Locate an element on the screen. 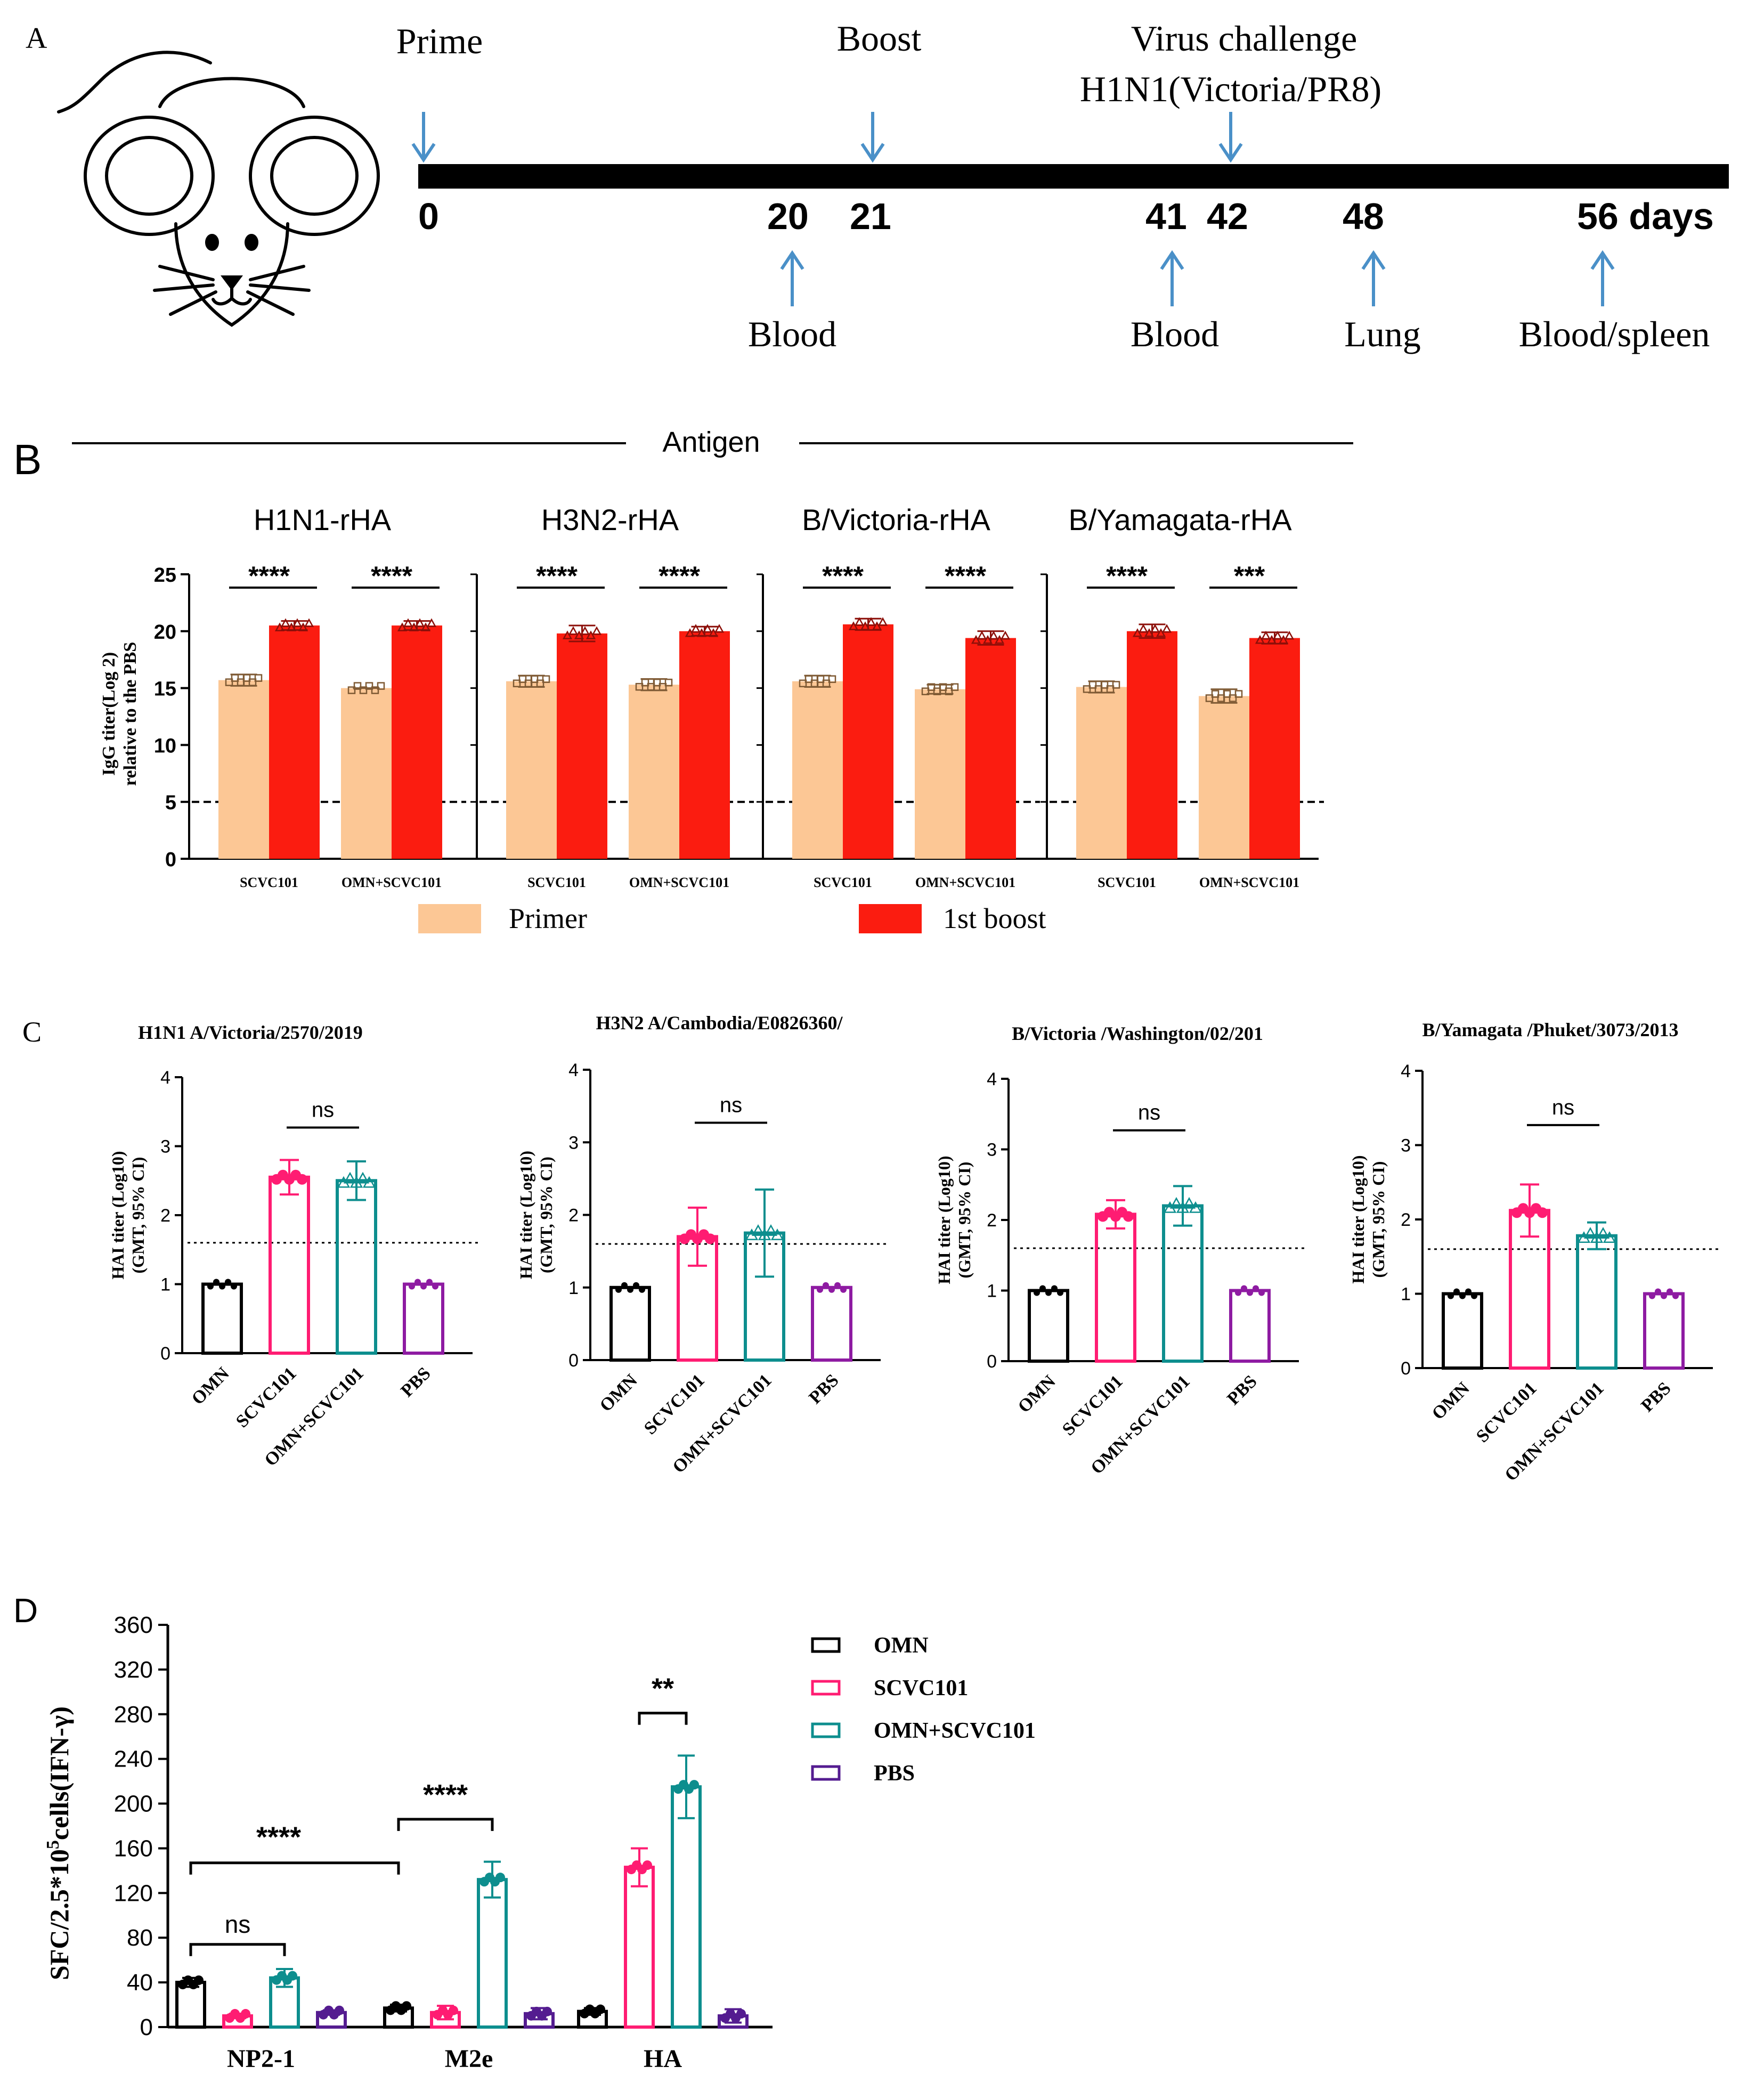  b-ylabel-1: IgG titer(Log 2) is located at coordinates (109, 714).